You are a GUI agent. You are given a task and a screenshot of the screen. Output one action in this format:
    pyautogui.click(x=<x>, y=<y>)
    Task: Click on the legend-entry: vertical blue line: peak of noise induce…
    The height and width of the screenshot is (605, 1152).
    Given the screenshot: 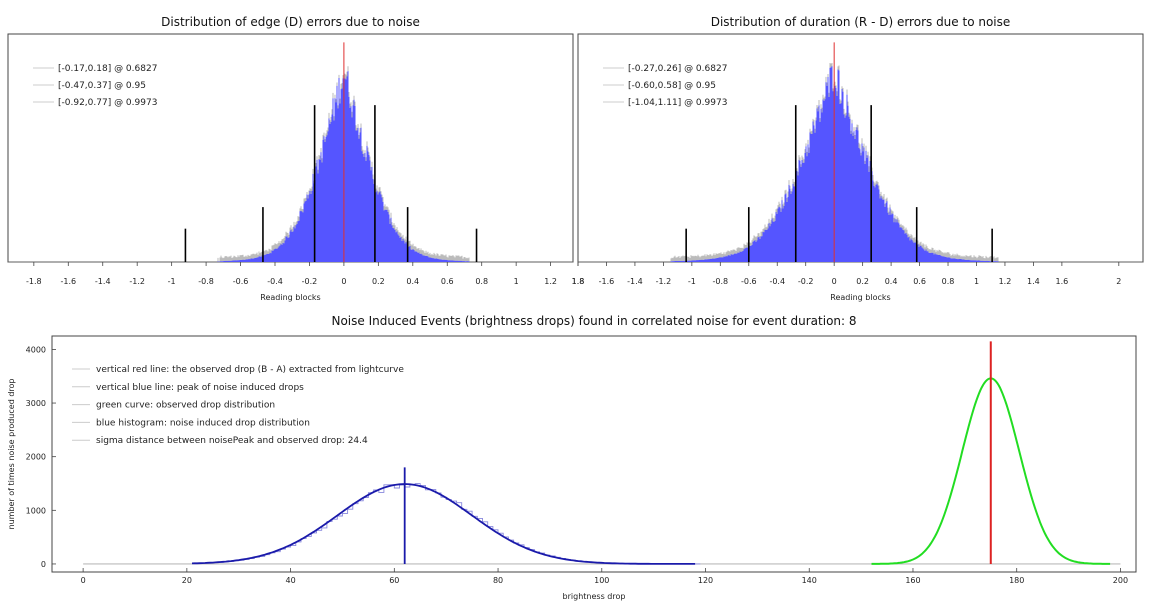 What is the action you would take?
    pyautogui.click(x=200, y=388)
    